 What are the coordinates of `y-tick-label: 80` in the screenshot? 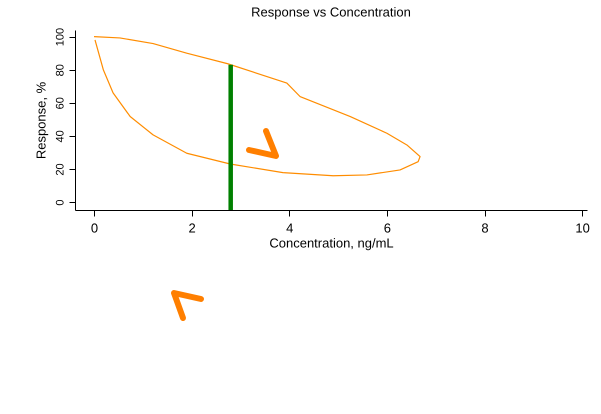 It's located at (60, 70).